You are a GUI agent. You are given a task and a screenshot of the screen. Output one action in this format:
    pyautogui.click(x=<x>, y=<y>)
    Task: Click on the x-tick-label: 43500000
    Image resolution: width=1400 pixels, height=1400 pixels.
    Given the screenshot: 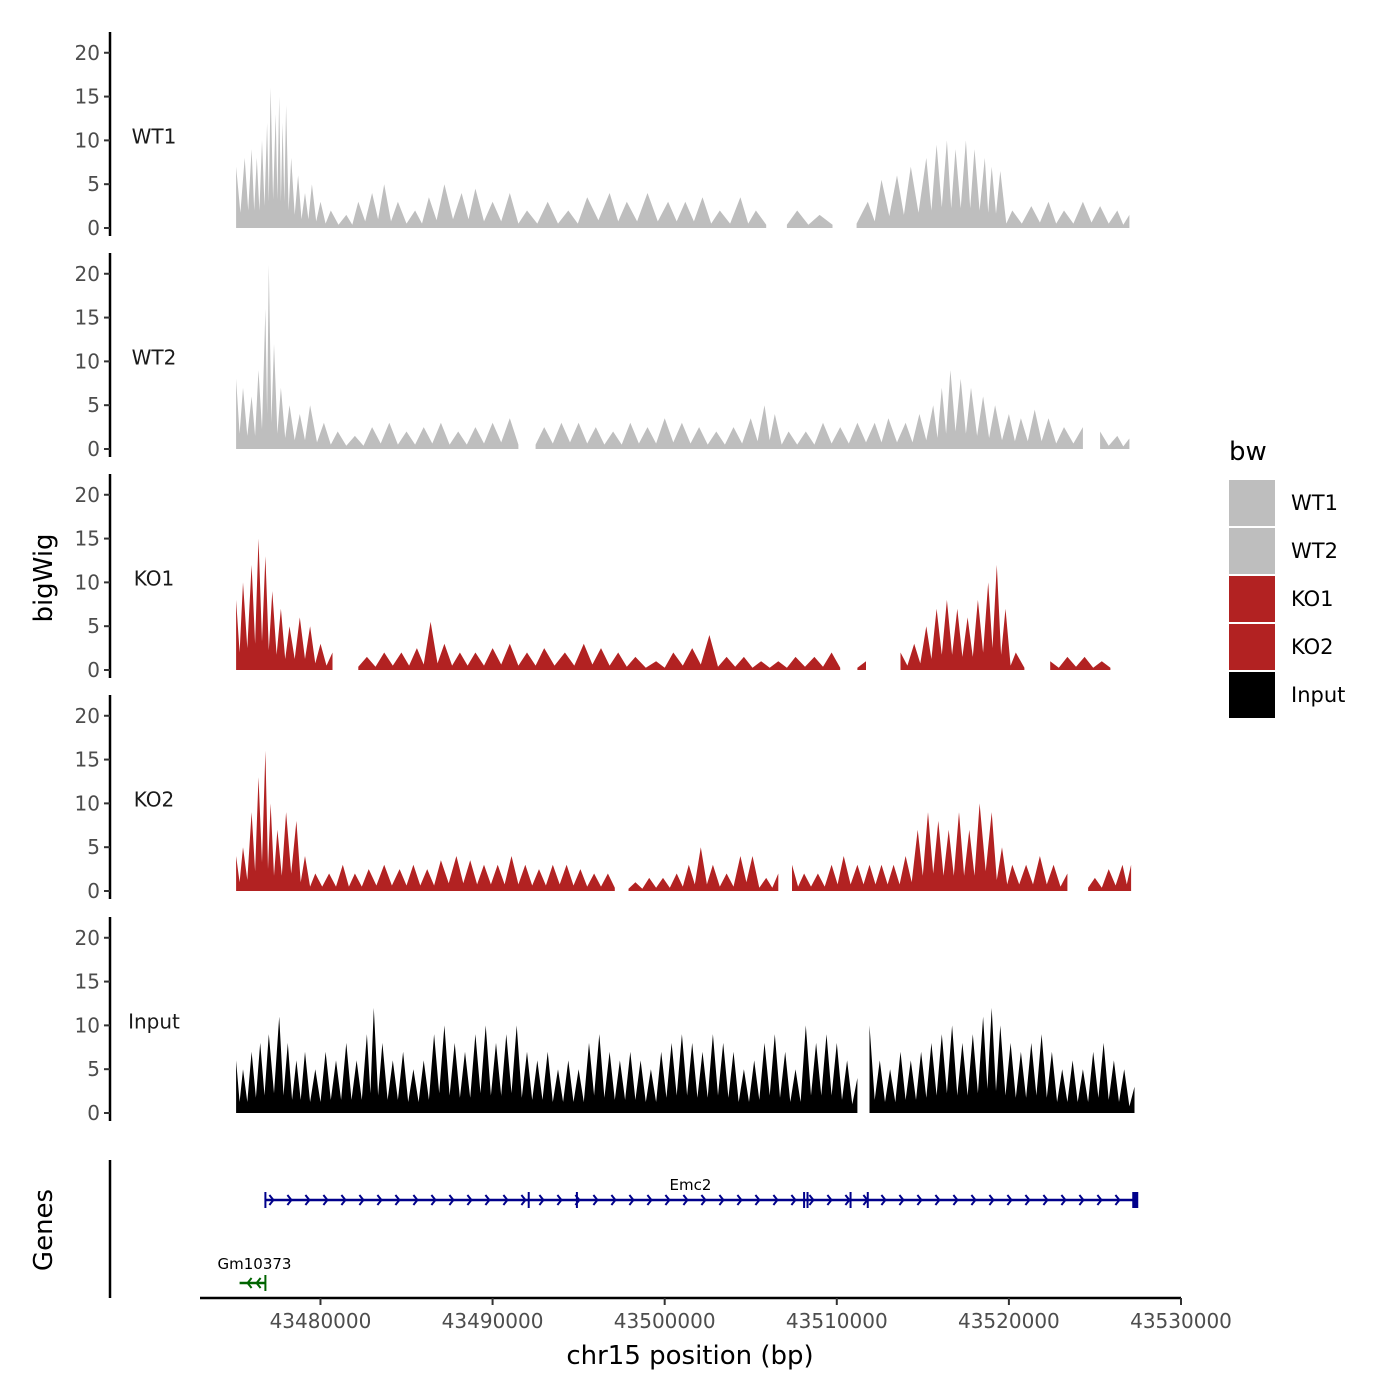 What is the action you would take?
    pyautogui.click(x=665, y=1321)
    